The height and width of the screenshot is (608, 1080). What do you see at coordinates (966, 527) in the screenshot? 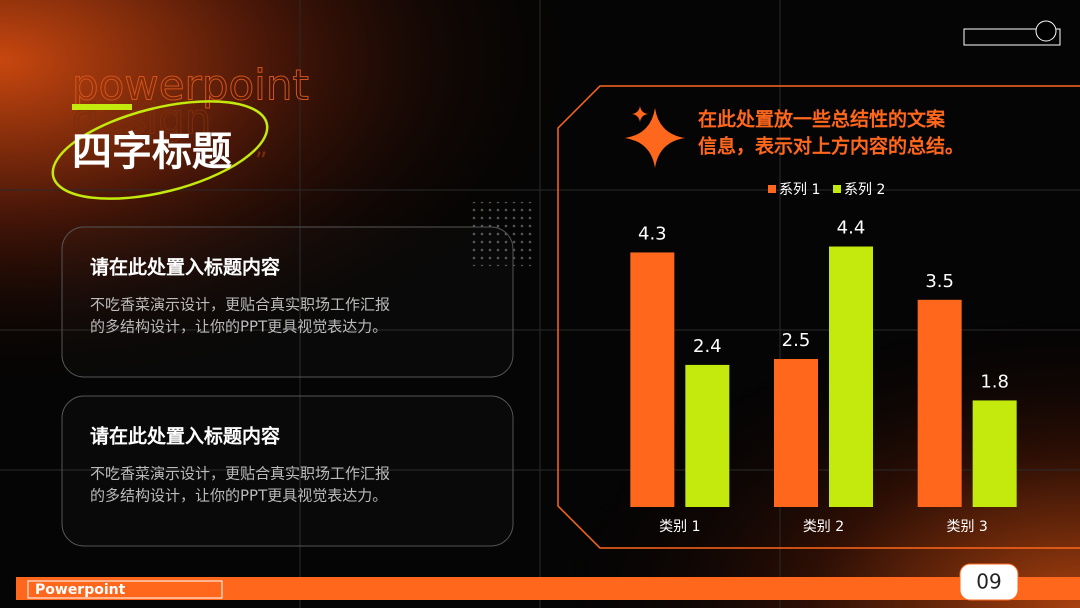
I see `x-tick-label: 类别 3` at bounding box center [966, 527].